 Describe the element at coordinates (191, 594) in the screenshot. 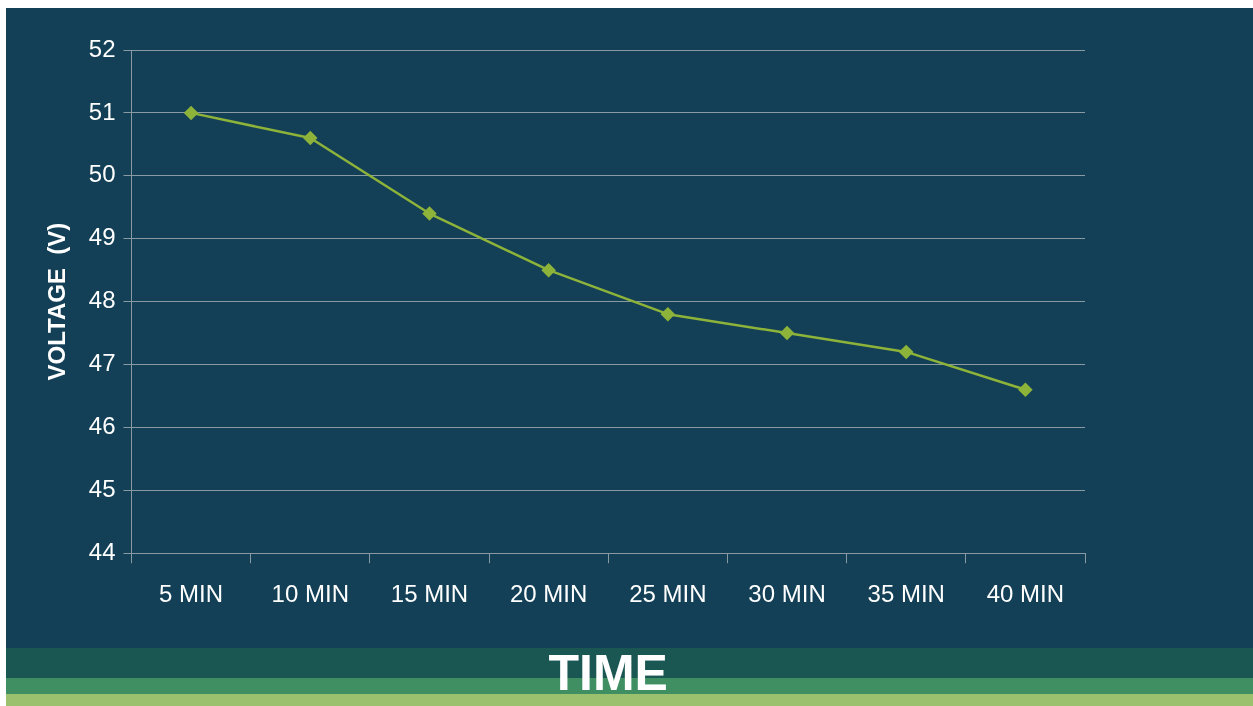

I see `x-tick-label: 5 MIN` at that location.